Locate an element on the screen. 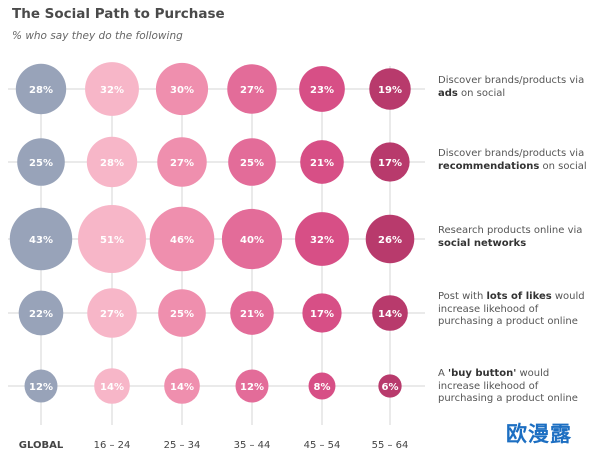  bubble-value-label: 19% is located at coordinates (390, 90).